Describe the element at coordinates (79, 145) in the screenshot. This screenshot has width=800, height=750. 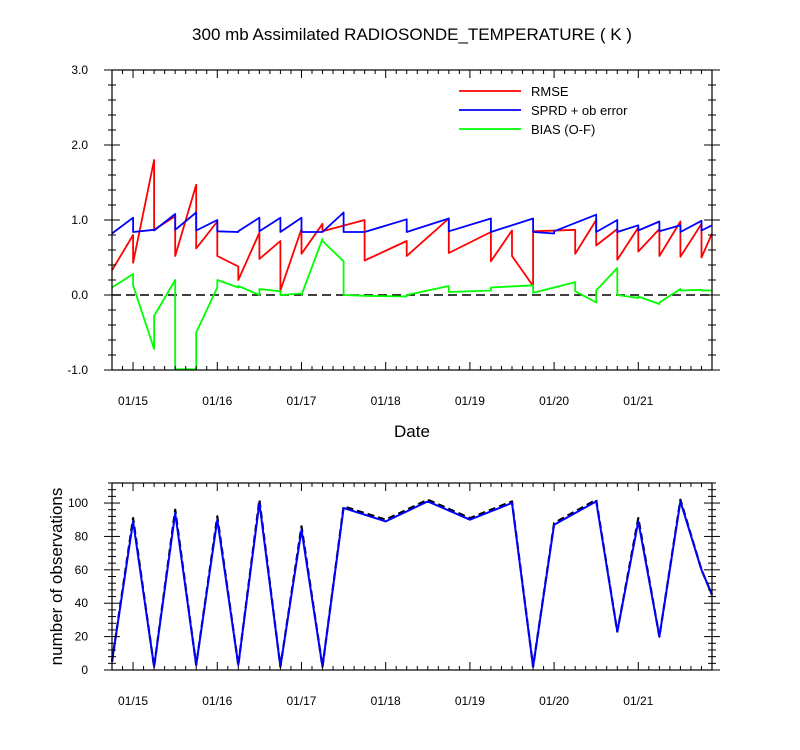
I see `y-tick-label: 2.0` at that location.